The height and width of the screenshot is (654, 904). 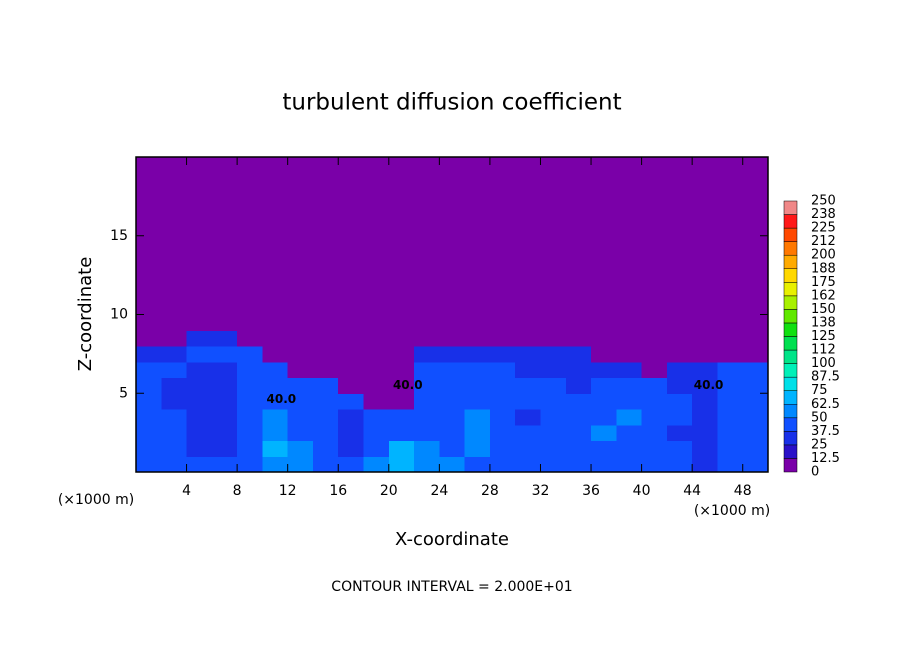 What do you see at coordinates (451, 587) in the screenshot?
I see `footer-note: CONTOUR INTERVAL = 2.000E+01` at bounding box center [451, 587].